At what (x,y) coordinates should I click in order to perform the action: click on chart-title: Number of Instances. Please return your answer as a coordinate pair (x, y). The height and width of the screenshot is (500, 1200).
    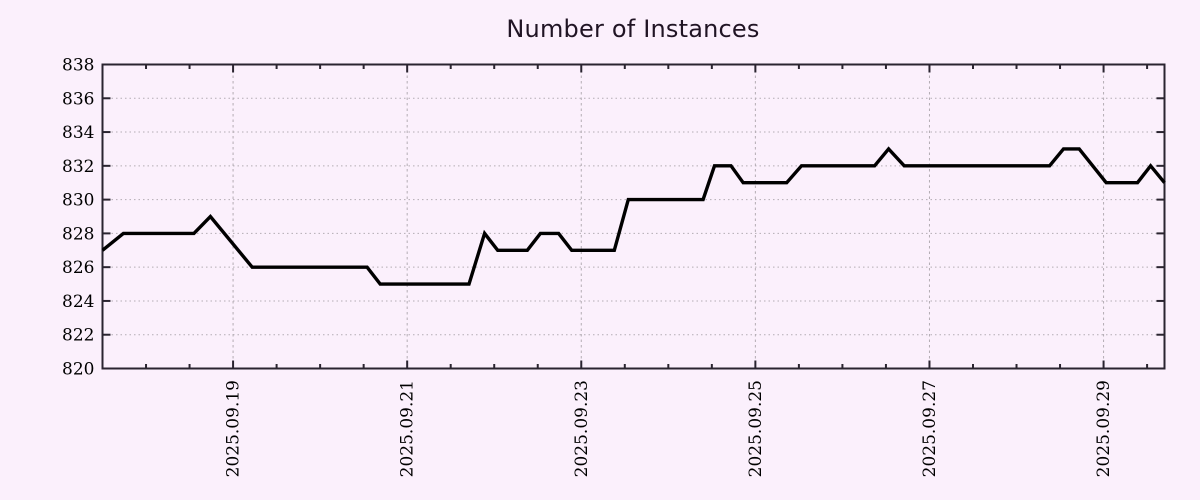
    Looking at the image, I should click on (633, 29).